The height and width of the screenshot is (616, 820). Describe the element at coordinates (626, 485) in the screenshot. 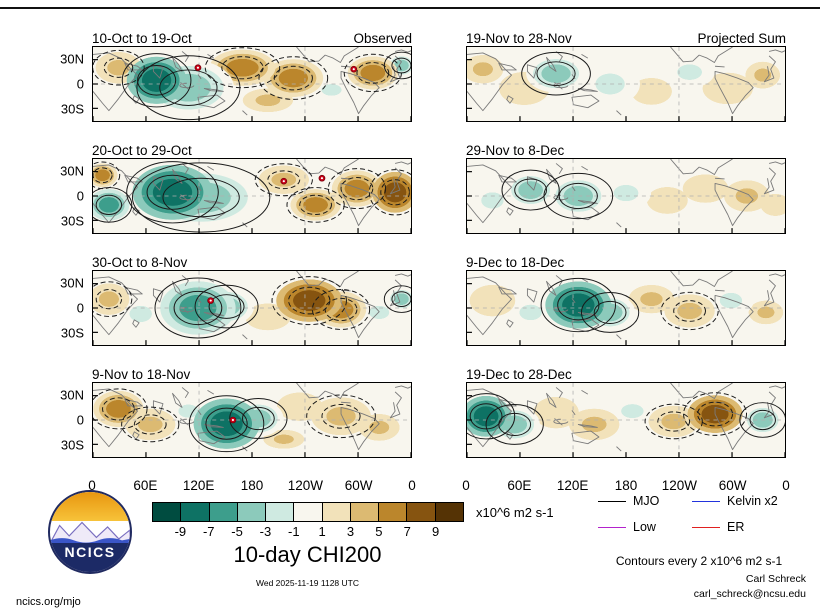

I see `x-tick-label: 180` at that location.